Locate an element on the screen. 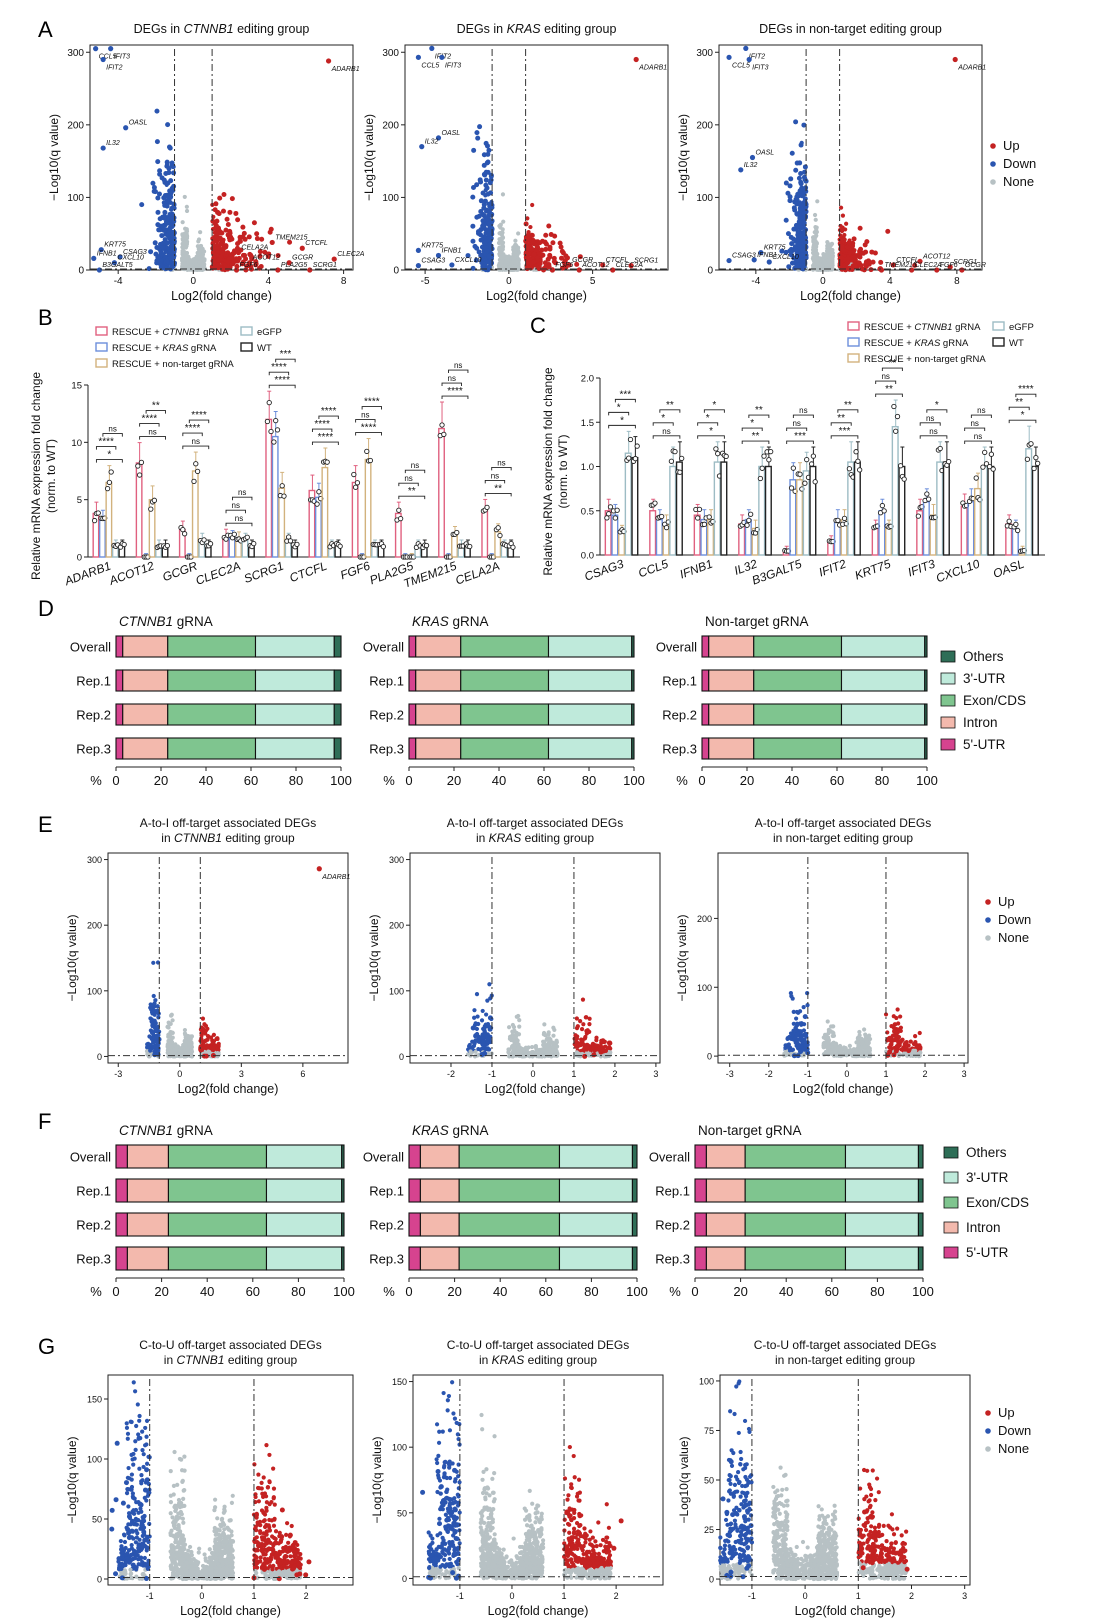  x-tick-label: 8 is located at coordinates (957, 281).